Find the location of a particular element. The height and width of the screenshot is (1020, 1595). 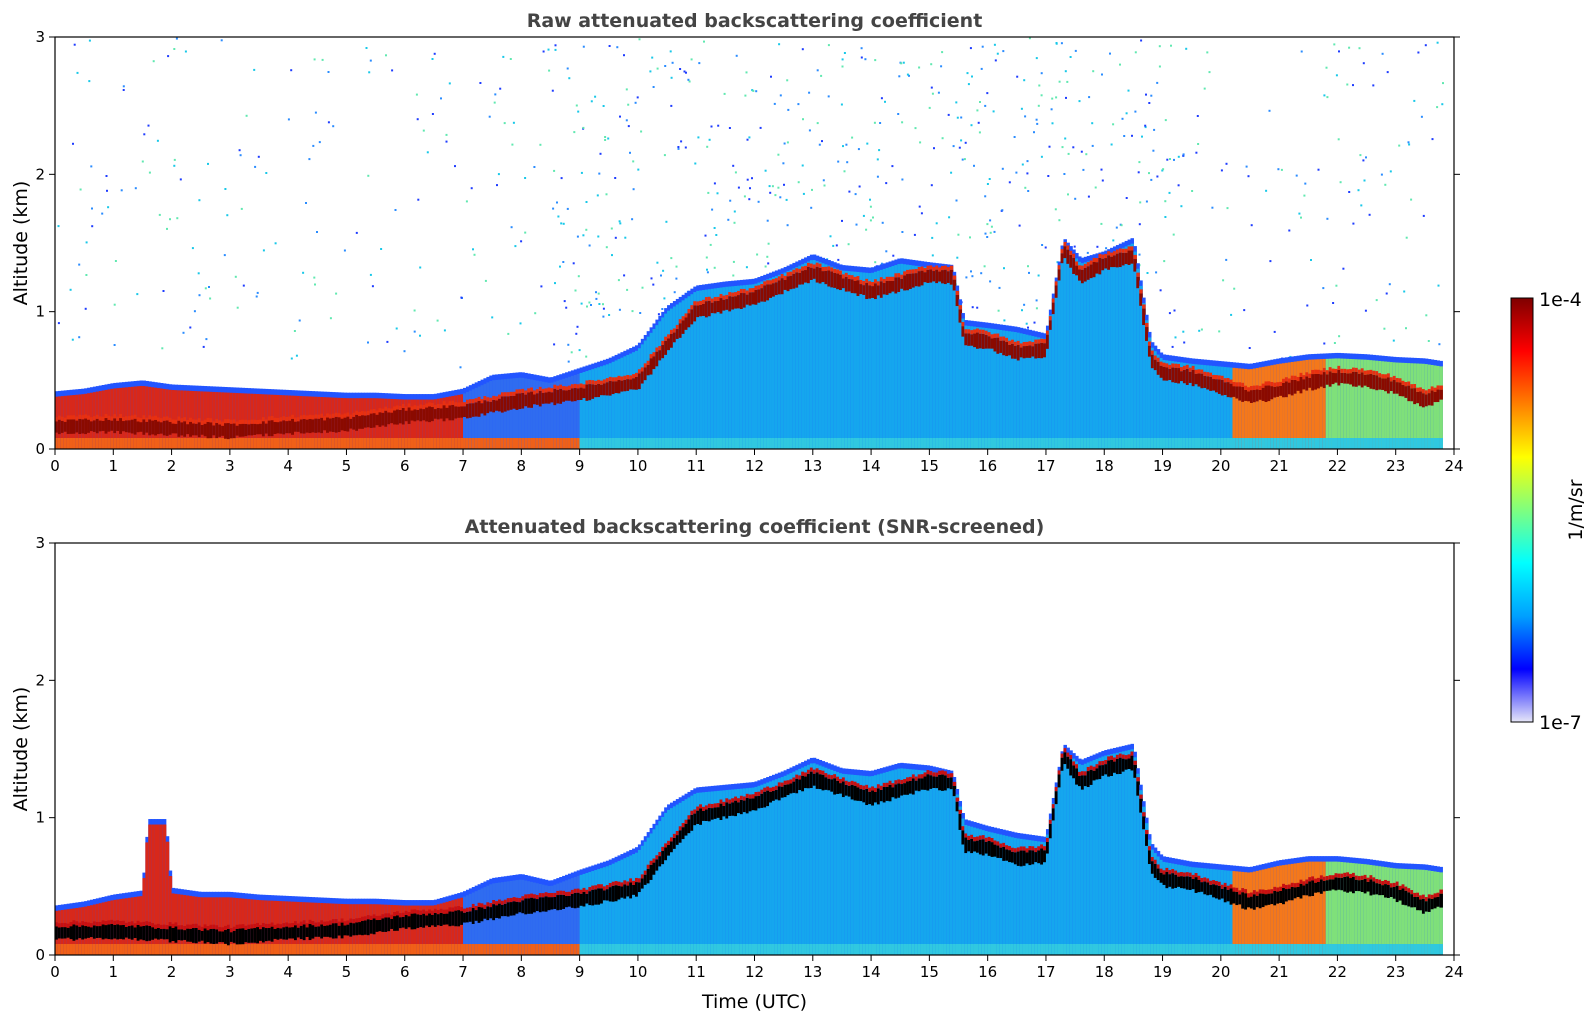

x-tick-label: 18 is located at coordinates (1104, 466).